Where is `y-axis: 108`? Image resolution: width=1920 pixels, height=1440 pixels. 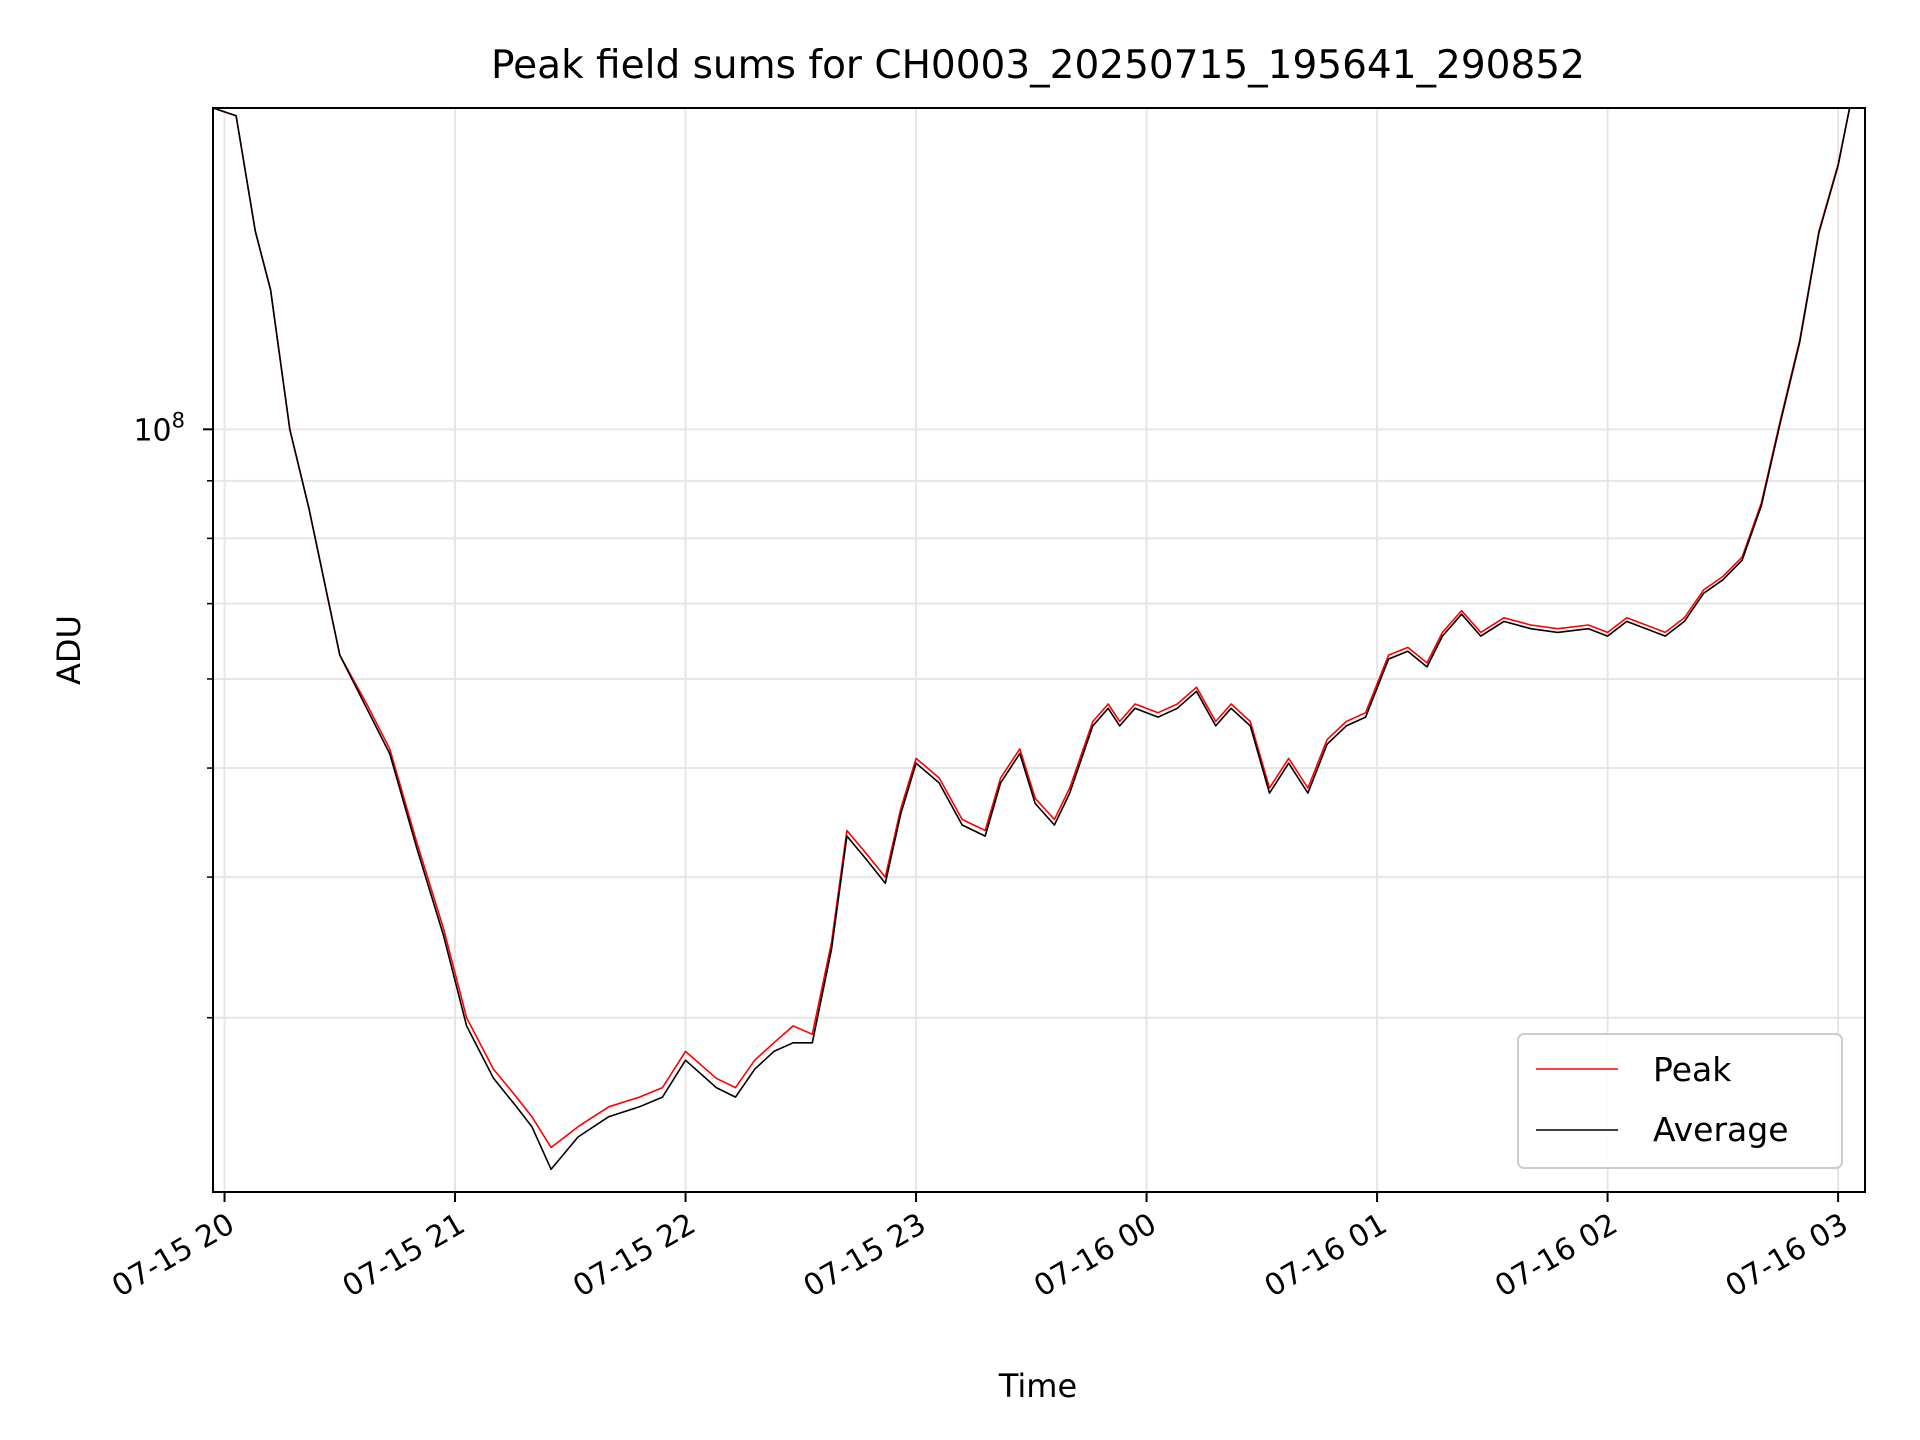 y-axis: 108 is located at coordinates (173, 713).